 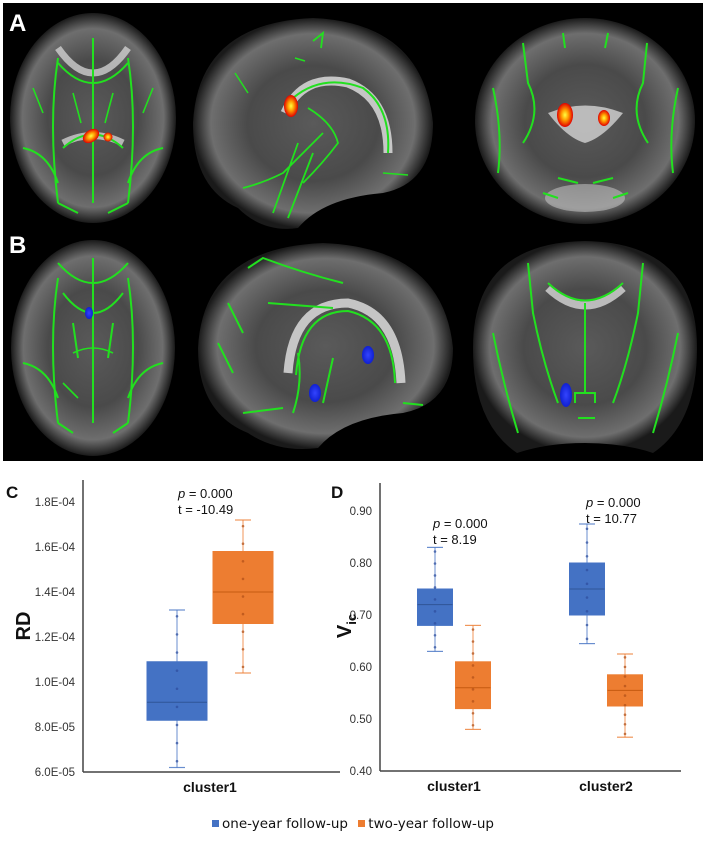 I want to click on x-axis-categories: cluster1 cluster2, so click(x=530, y=786).